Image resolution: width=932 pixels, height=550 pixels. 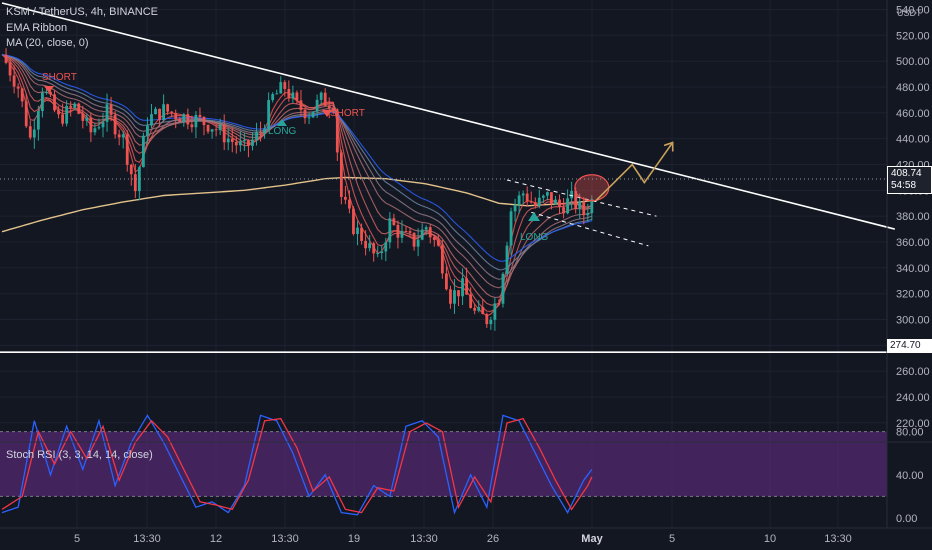 I want to click on stoch-rsi-legend: Stoch RSI (3, 3, 14, 14, close), so click(x=79, y=455).